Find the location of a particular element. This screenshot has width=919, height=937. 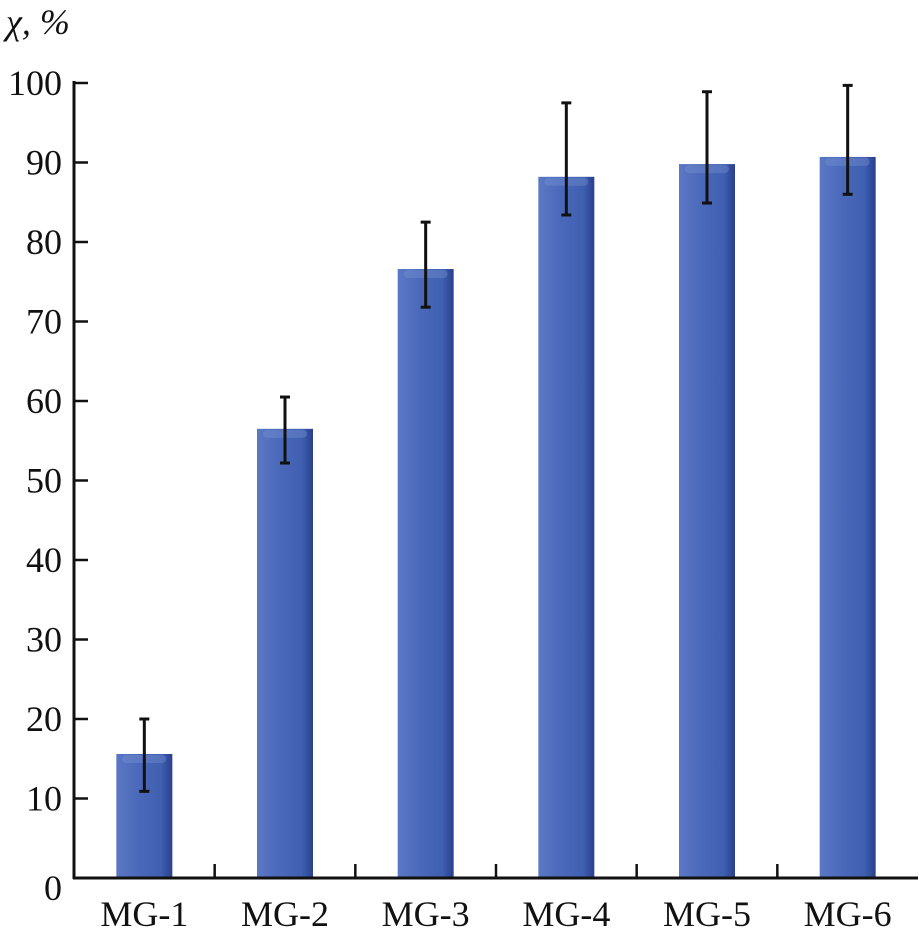

y-tick-label: 100 is located at coordinates (35, 83).